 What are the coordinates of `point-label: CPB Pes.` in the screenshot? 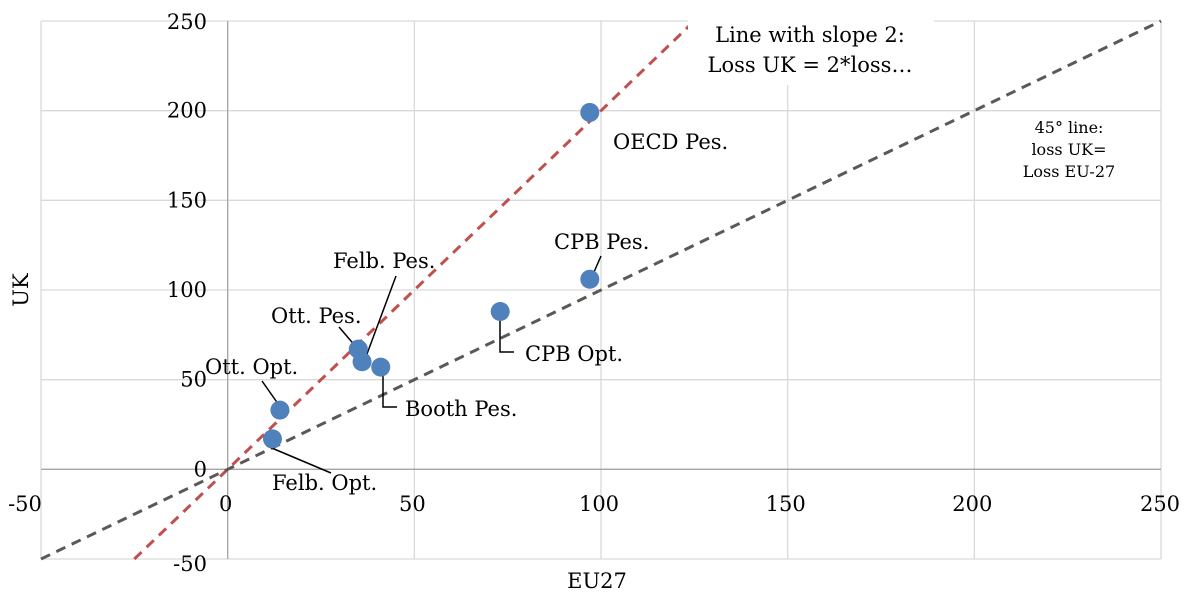 It's located at (601, 242).